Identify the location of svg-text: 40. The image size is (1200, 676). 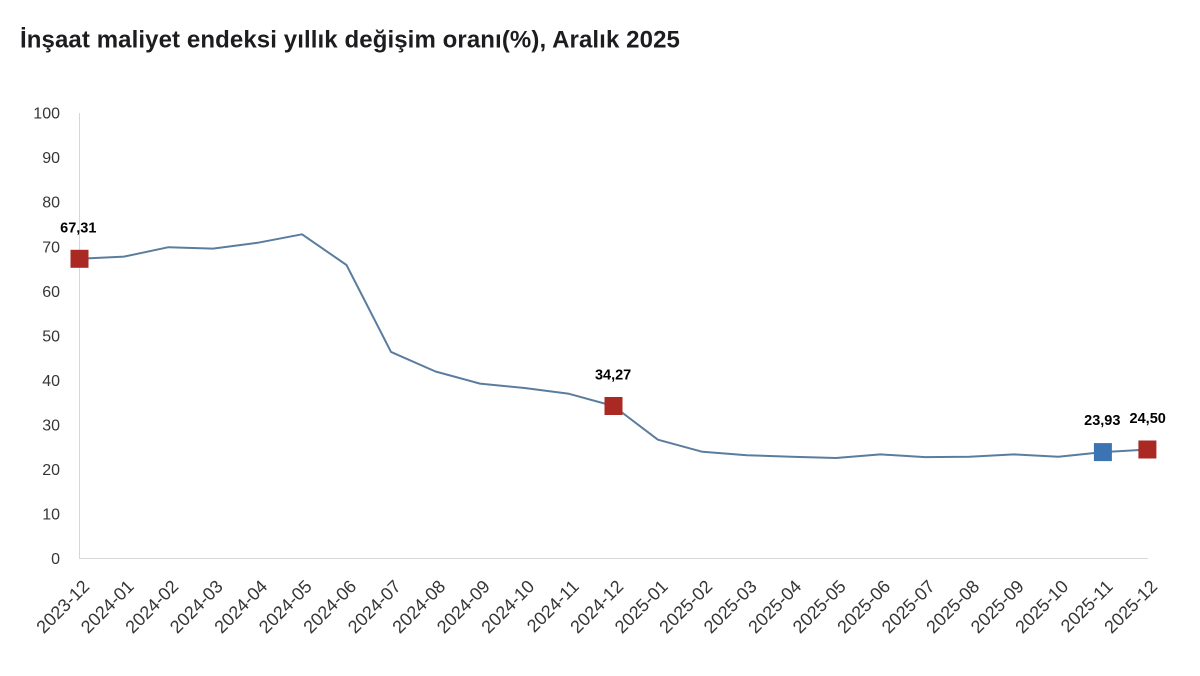
(51, 381).